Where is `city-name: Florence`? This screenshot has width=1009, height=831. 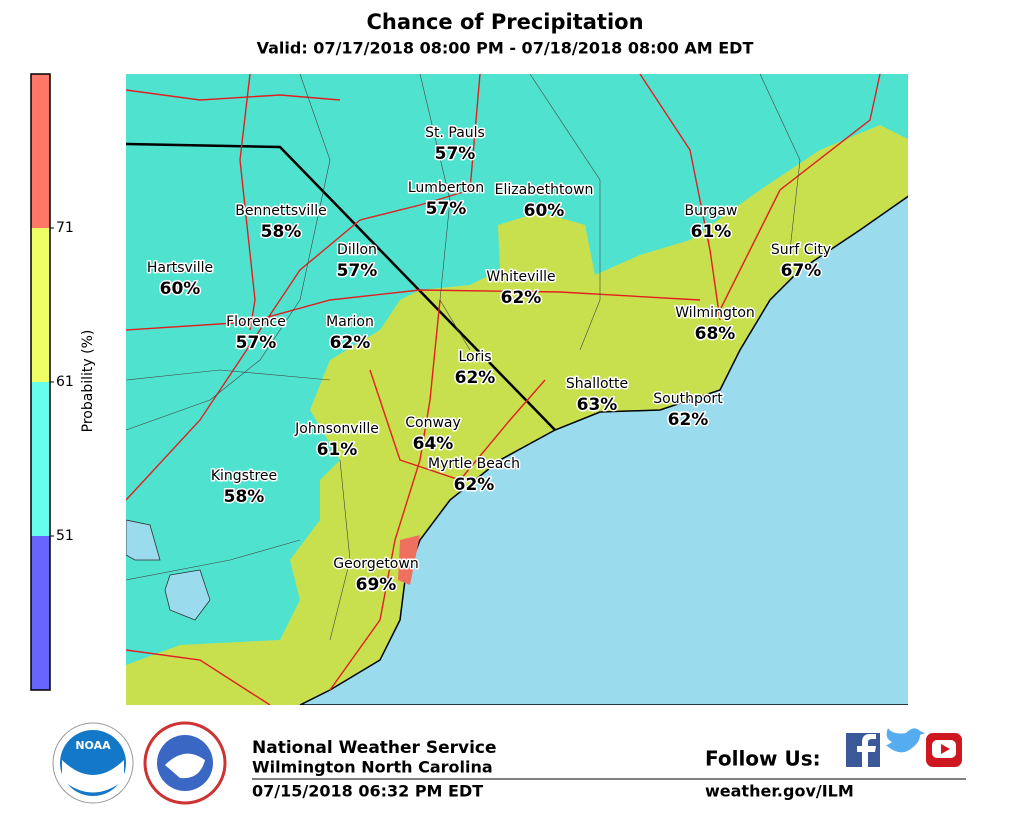
city-name: Florence is located at coordinates (256, 322).